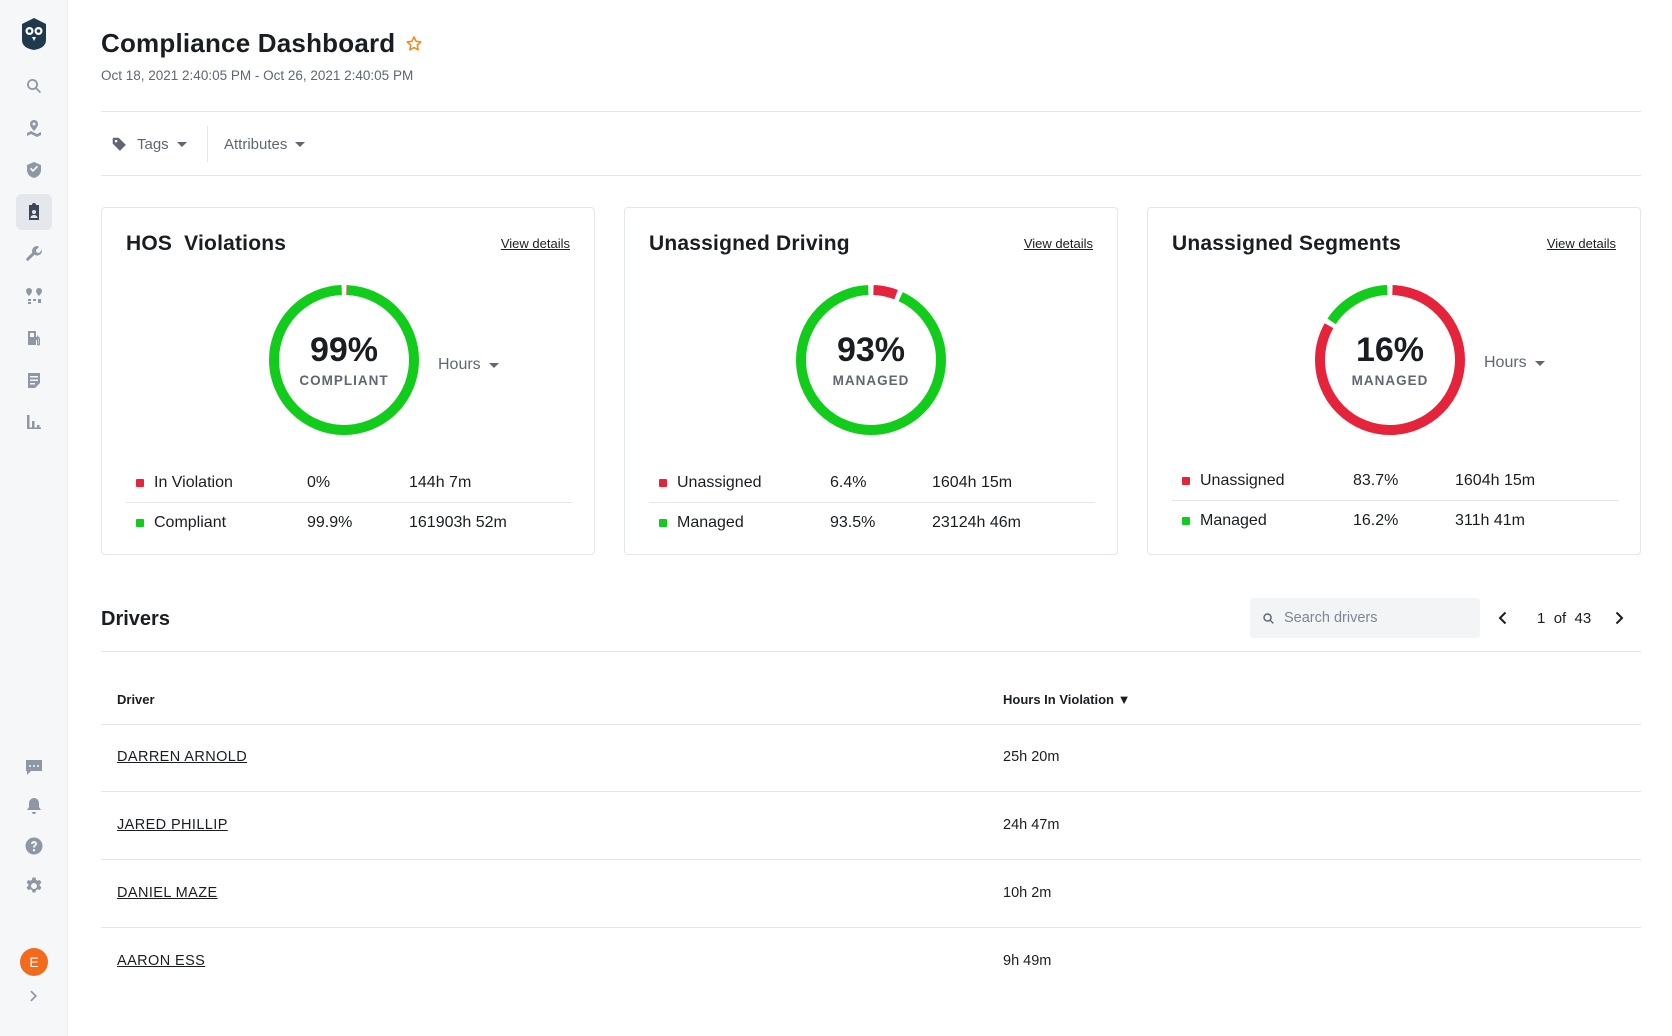 This screenshot has width=1672, height=1036. I want to click on fuel-icon, so click(34, 338).